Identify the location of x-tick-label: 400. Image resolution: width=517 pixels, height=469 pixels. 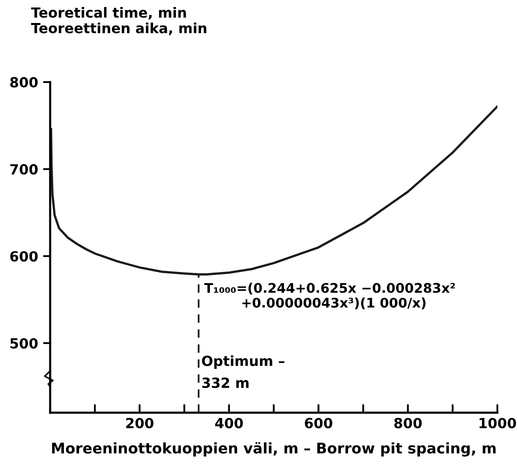
(229, 423).